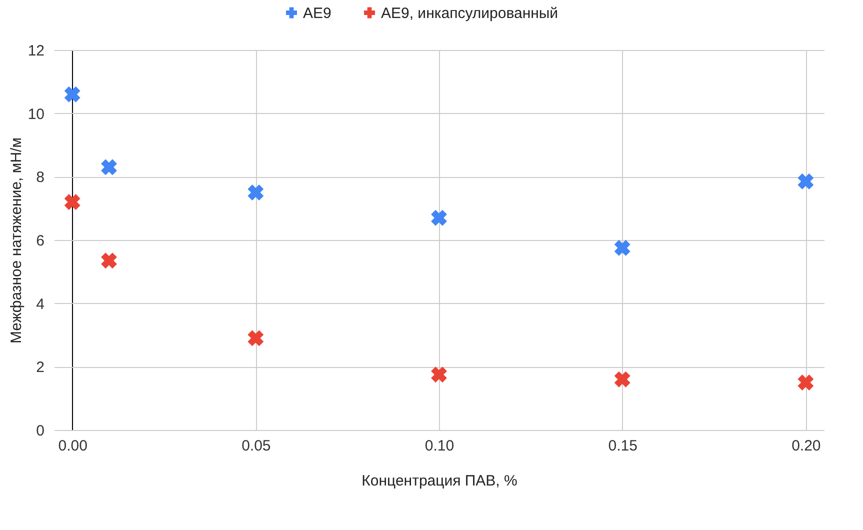 This screenshot has height=530, width=863. What do you see at coordinates (40, 431) in the screenshot?
I see `y-tick-label: 0` at bounding box center [40, 431].